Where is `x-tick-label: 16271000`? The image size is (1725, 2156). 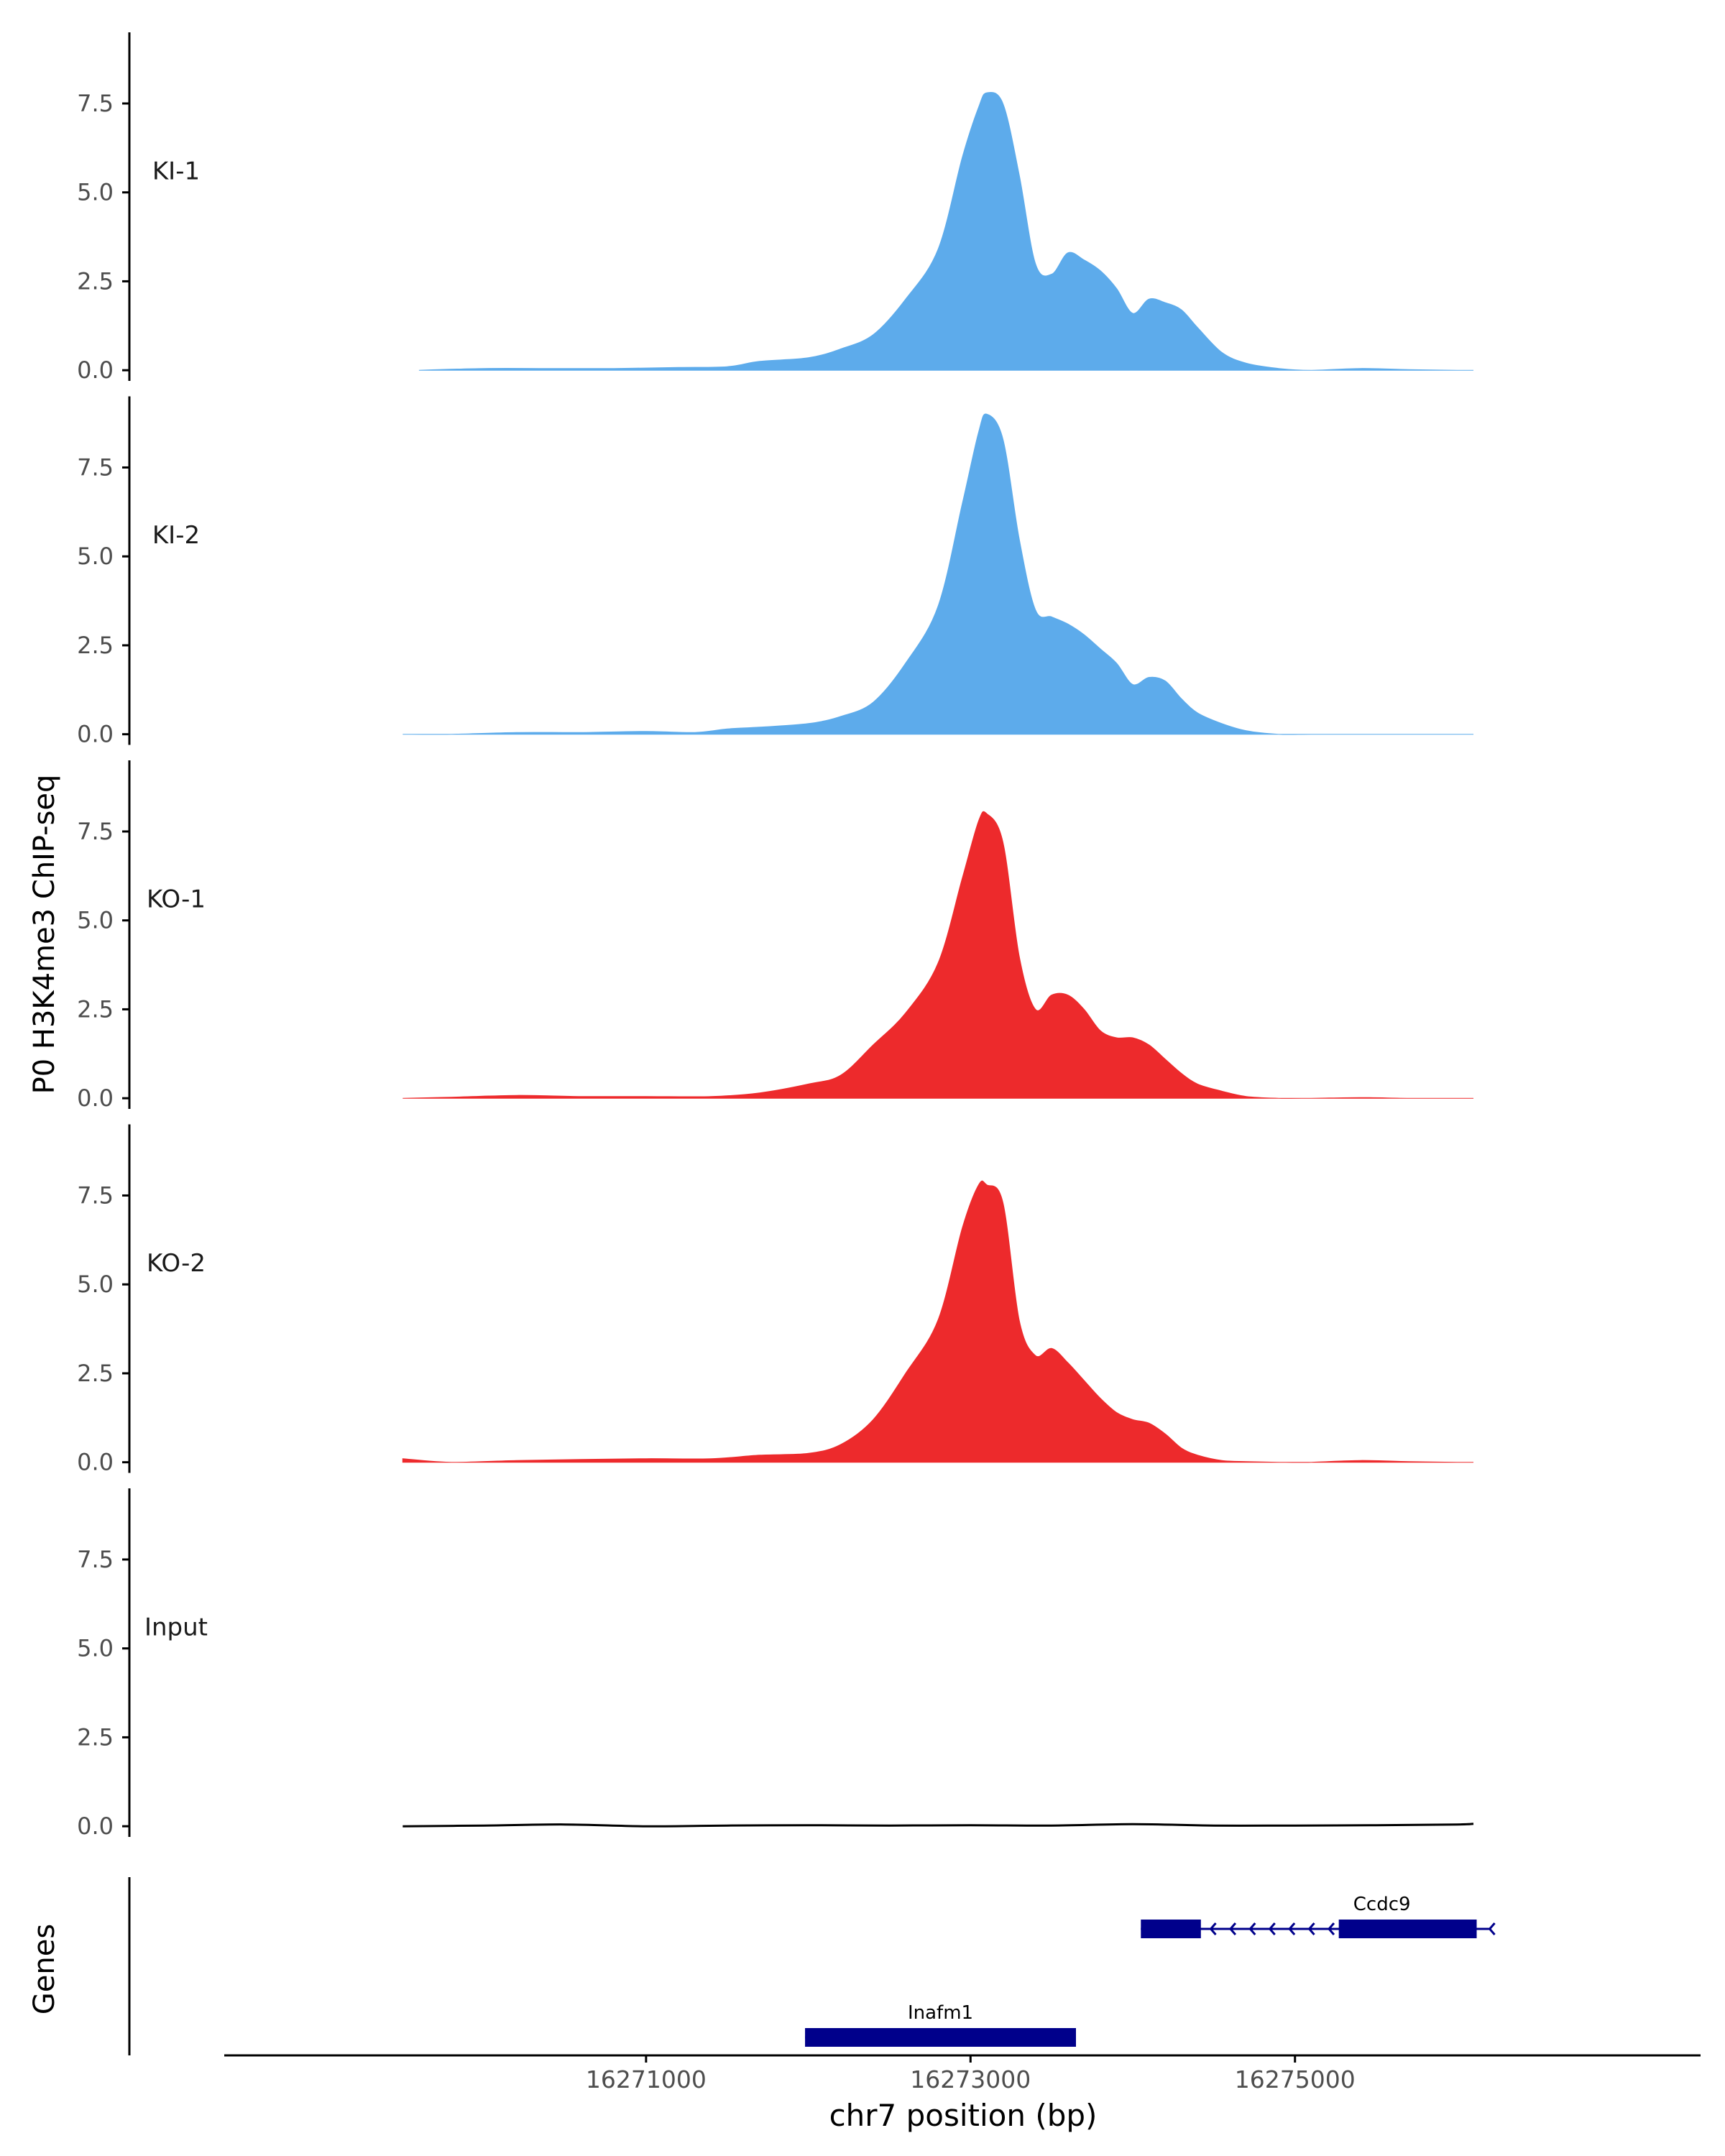
x-tick-label: 16271000 is located at coordinates (646, 2079).